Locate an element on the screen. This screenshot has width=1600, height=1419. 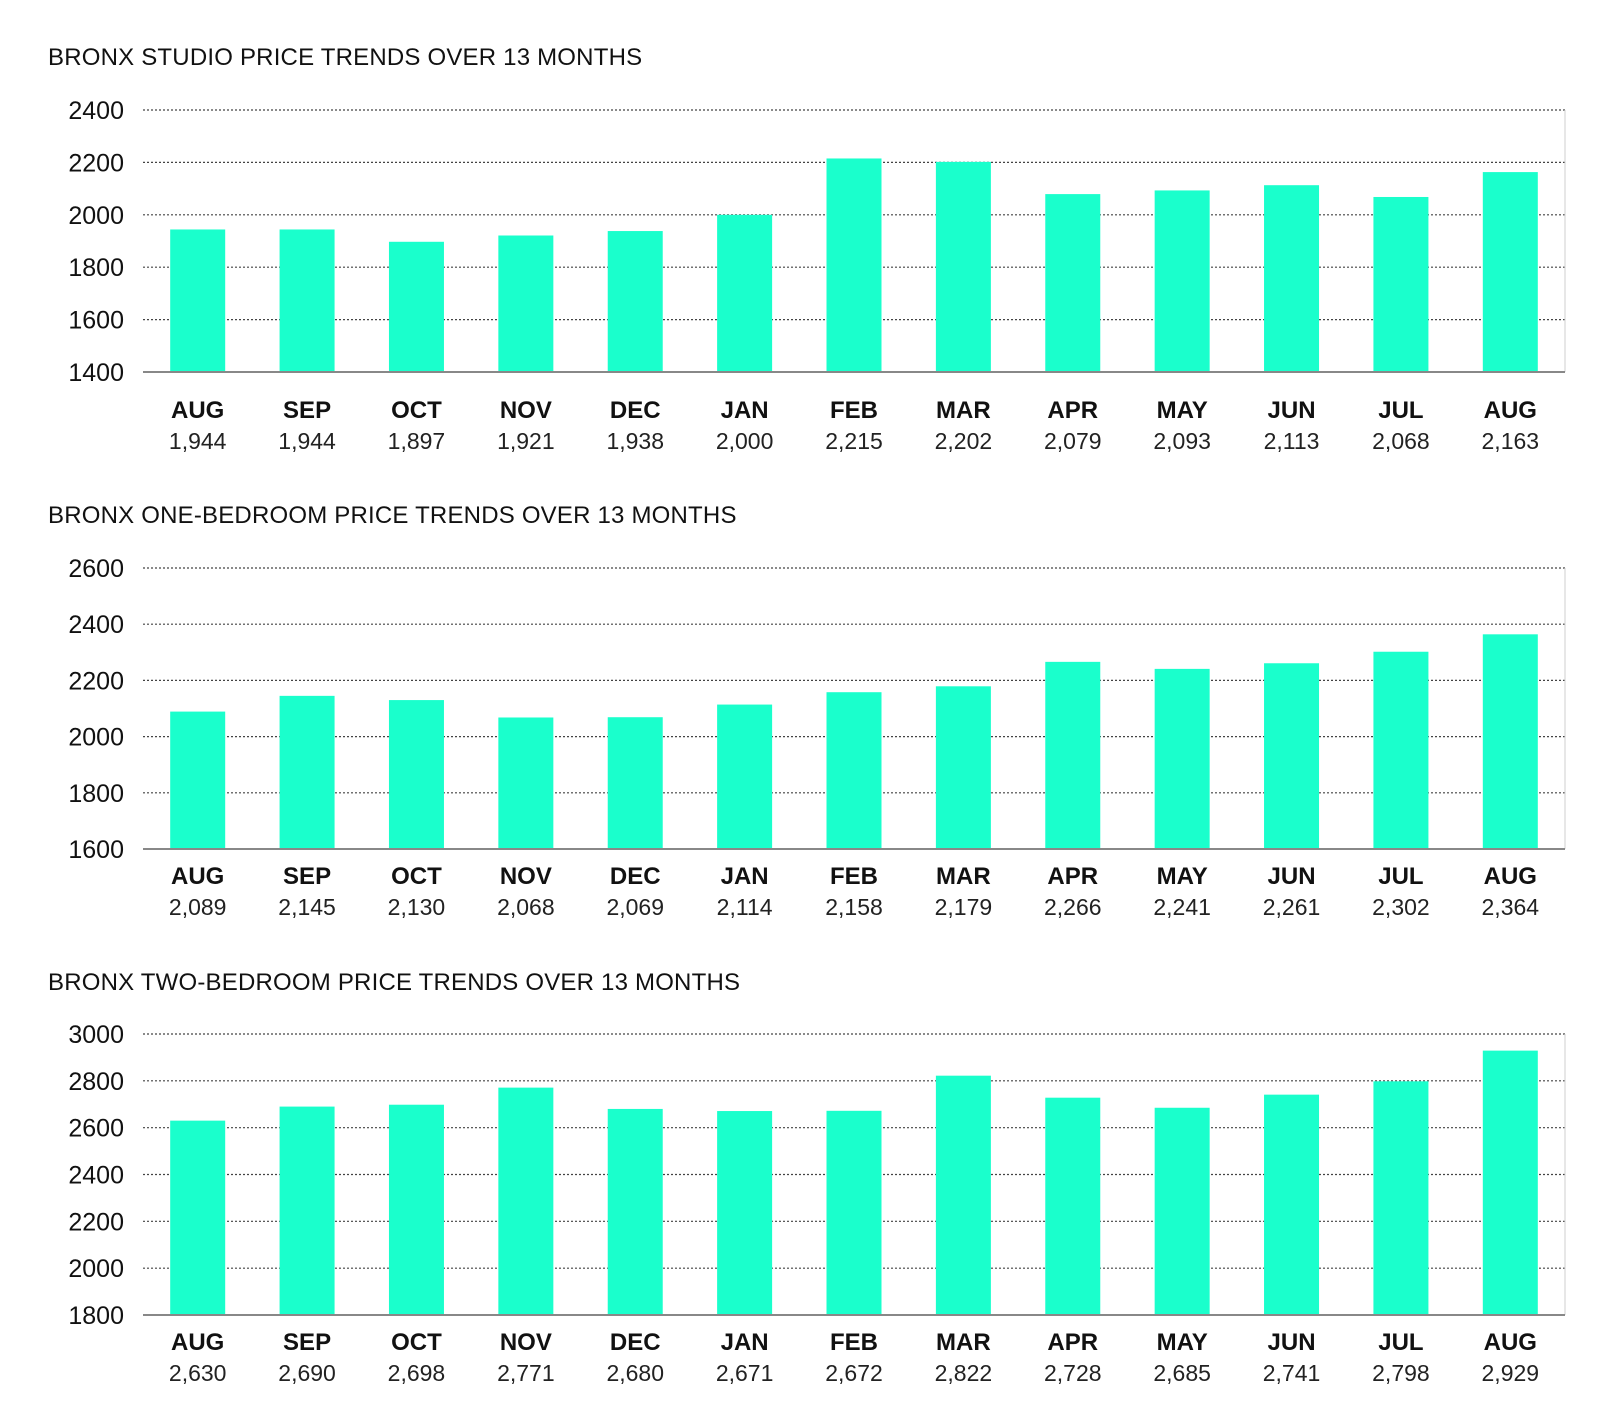
data-value-label: 2,302 is located at coordinates (1401, 907).